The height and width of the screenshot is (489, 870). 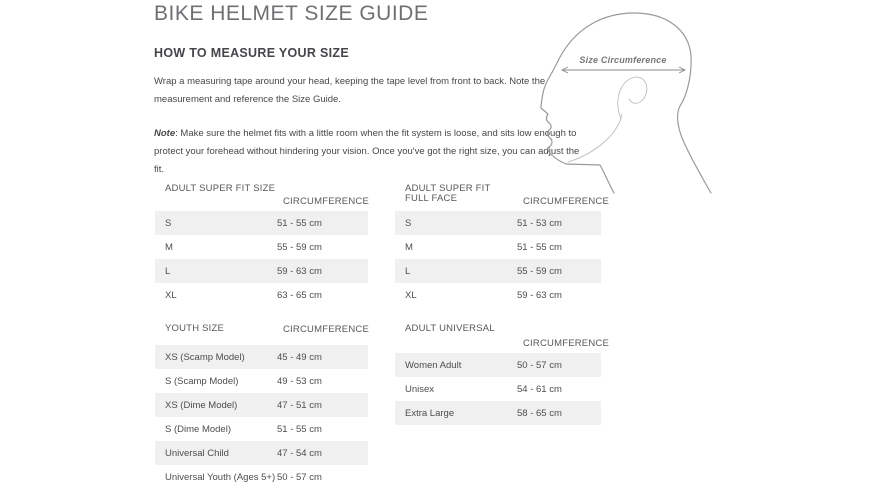 What do you see at coordinates (682, 70) in the screenshot?
I see `measure-arrowhead-right` at bounding box center [682, 70].